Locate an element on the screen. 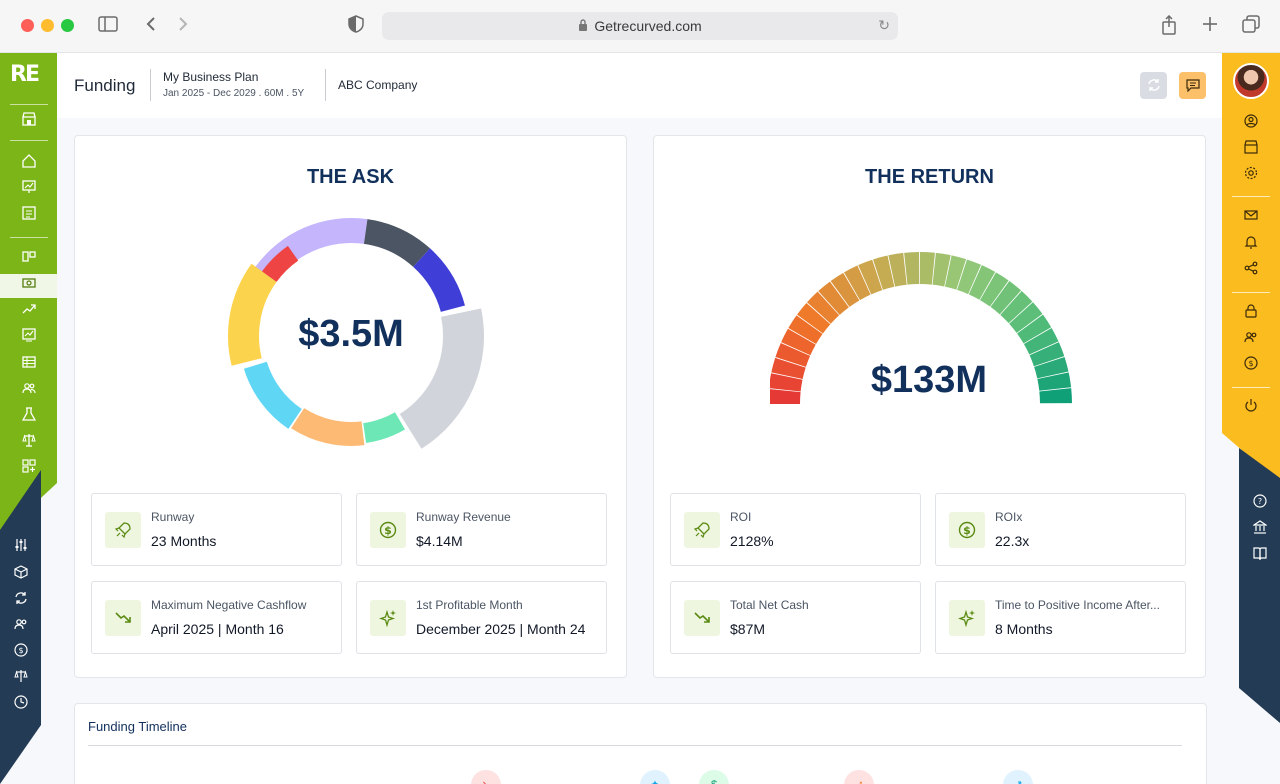  rocket-icon is located at coordinates (123, 530).